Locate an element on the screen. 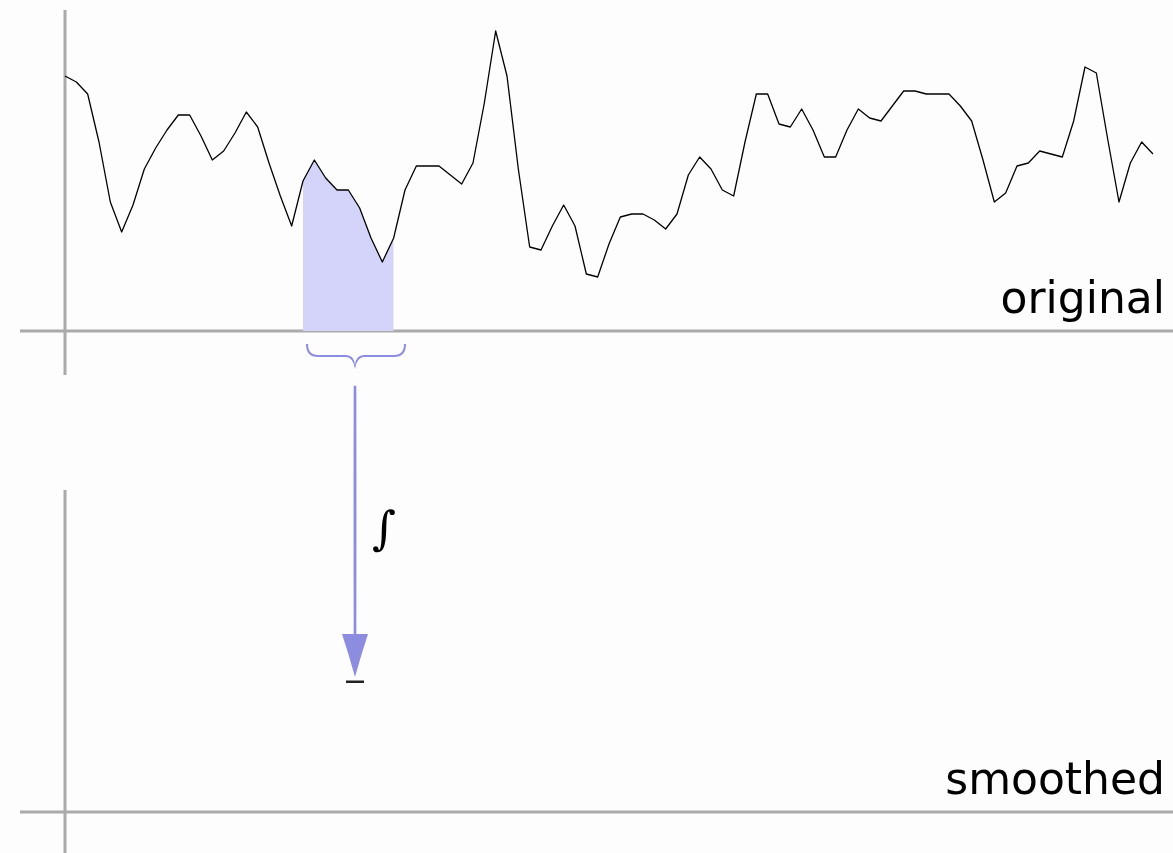 The width and height of the screenshot is (1173, 853). text: smoothed is located at coordinates (1055, 778).